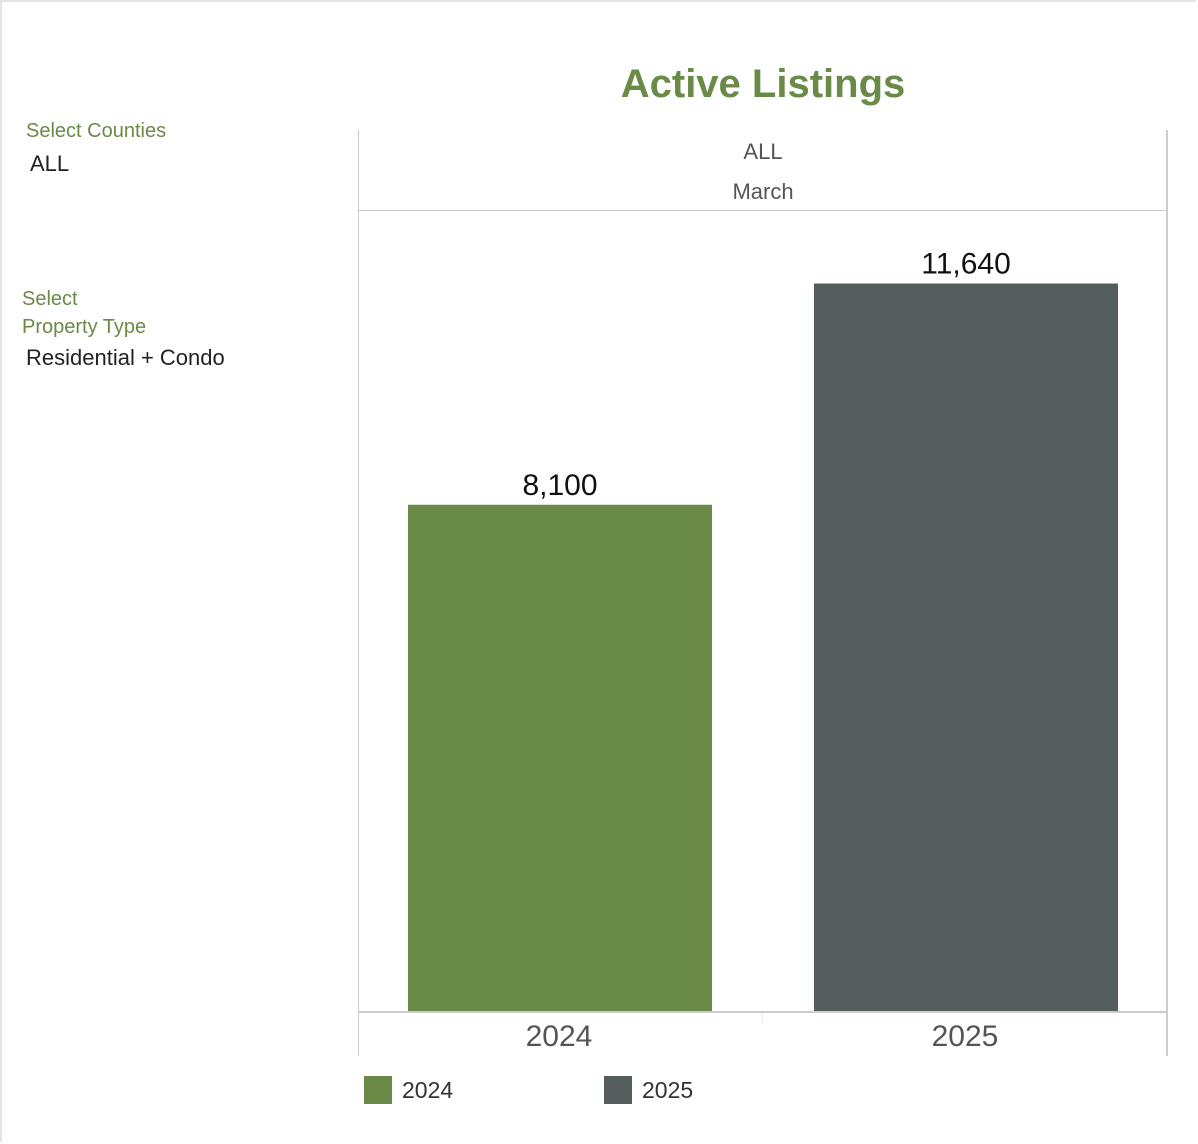 The image size is (1198, 1144). Describe the element at coordinates (50, 163) in the screenshot. I see `select-counties-value: ALL` at that location.